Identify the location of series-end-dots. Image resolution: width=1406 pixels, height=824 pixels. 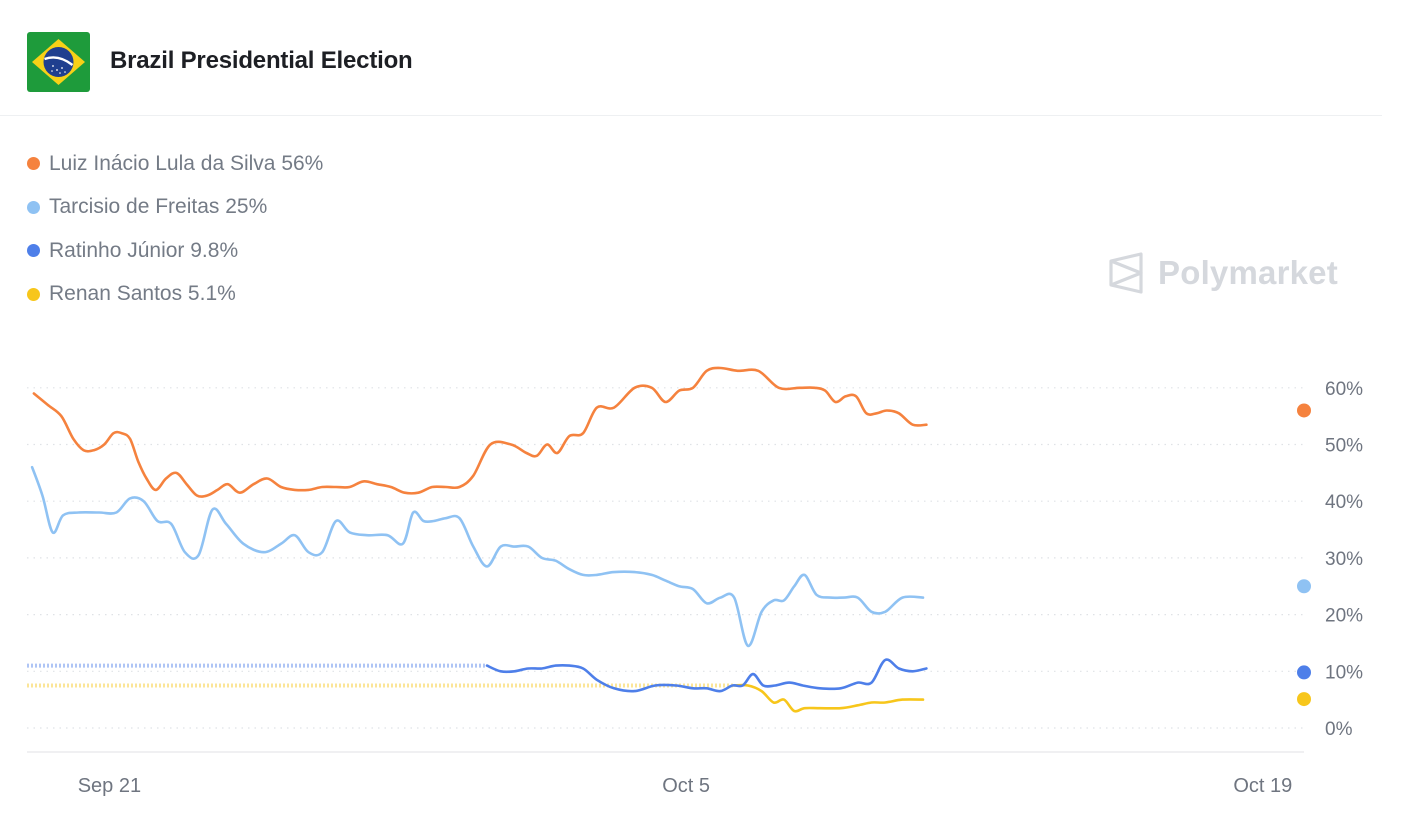
(1304, 555).